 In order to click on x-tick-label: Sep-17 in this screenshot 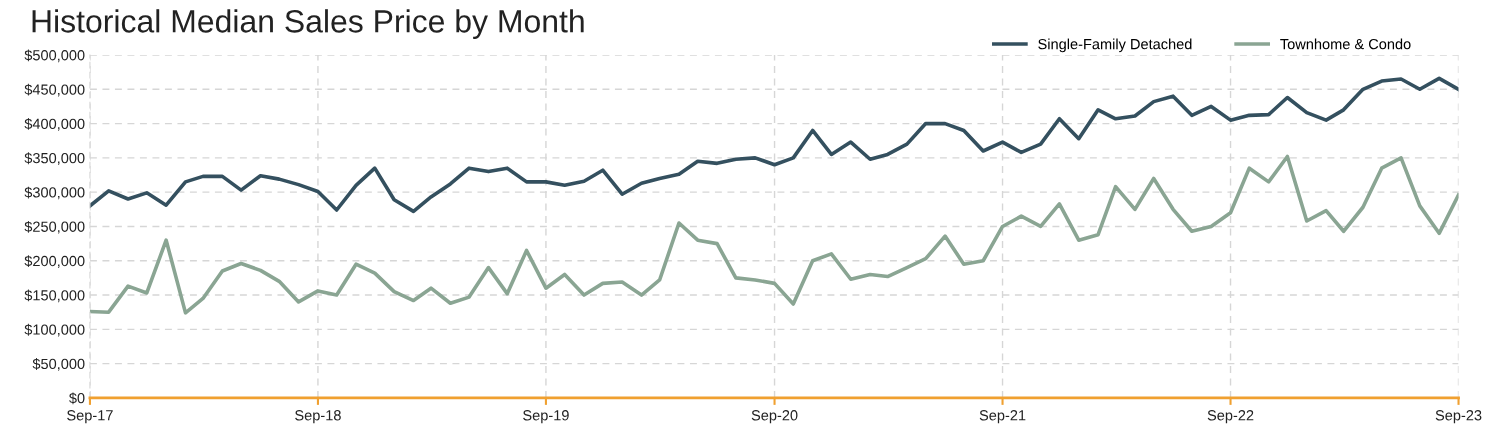, I will do `click(90, 417)`.